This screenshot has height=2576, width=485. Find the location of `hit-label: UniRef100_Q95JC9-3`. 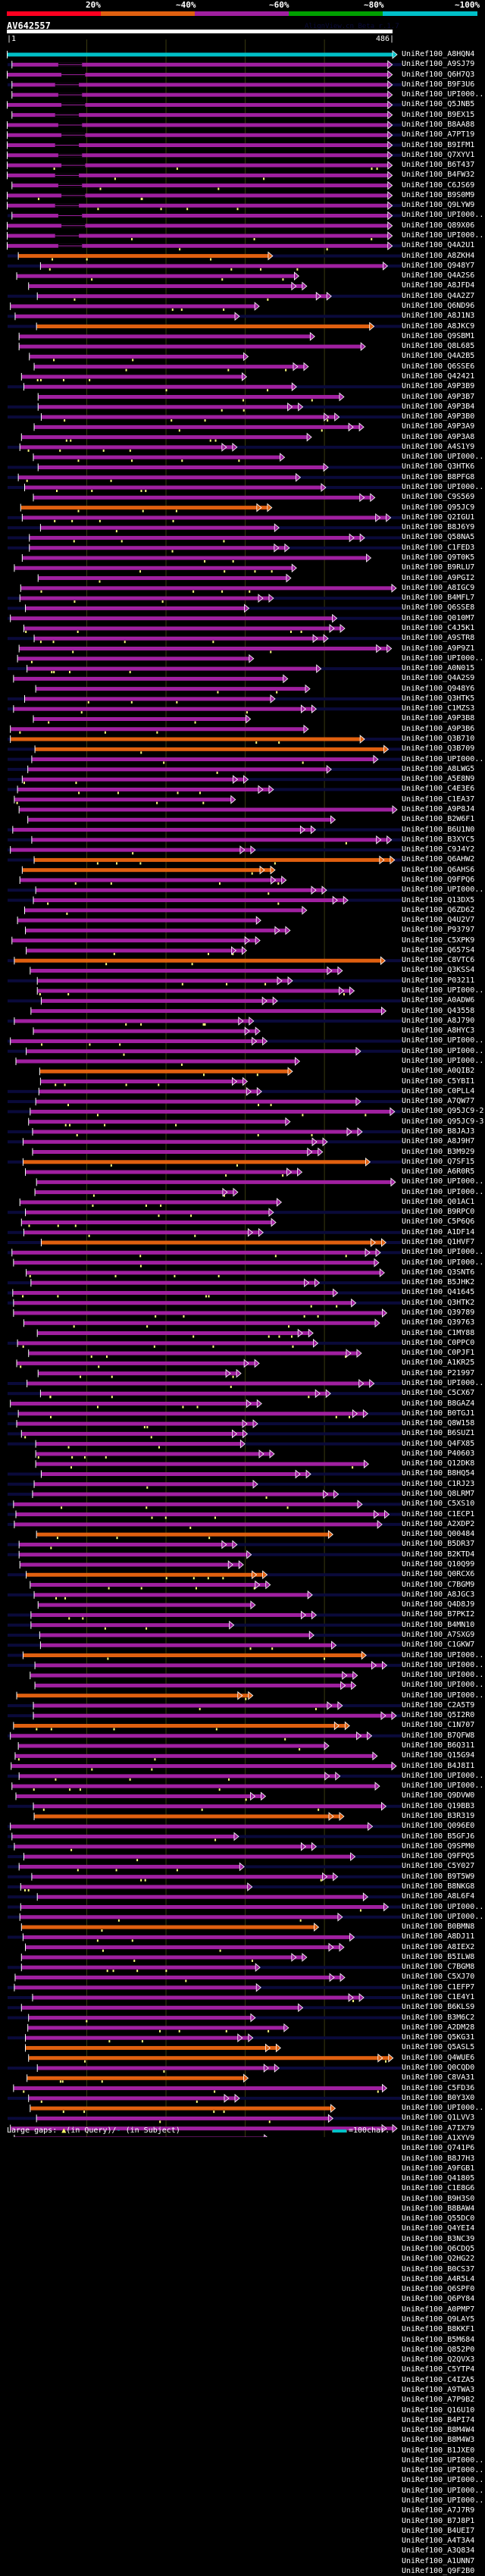

hit-label: UniRef100_Q95JC9-3 is located at coordinates (442, 1122).